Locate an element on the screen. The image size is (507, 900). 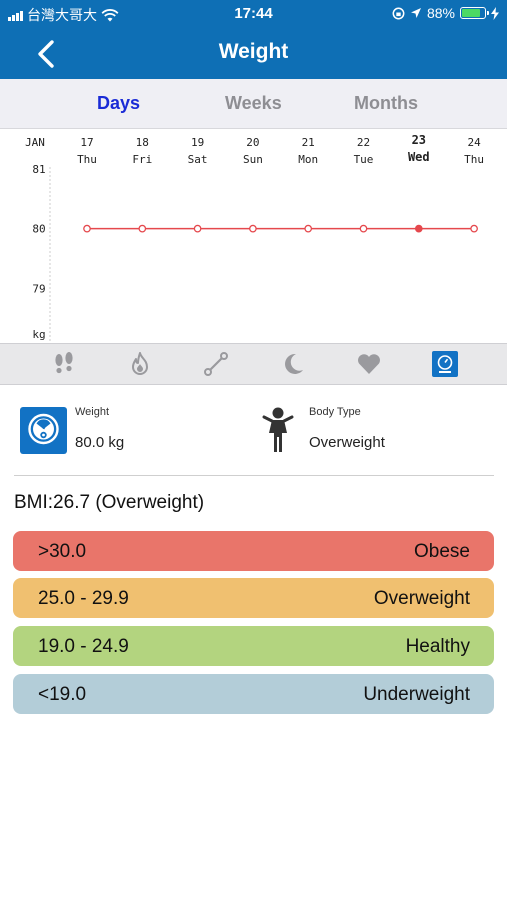
charging-icon is located at coordinates (495, 13).